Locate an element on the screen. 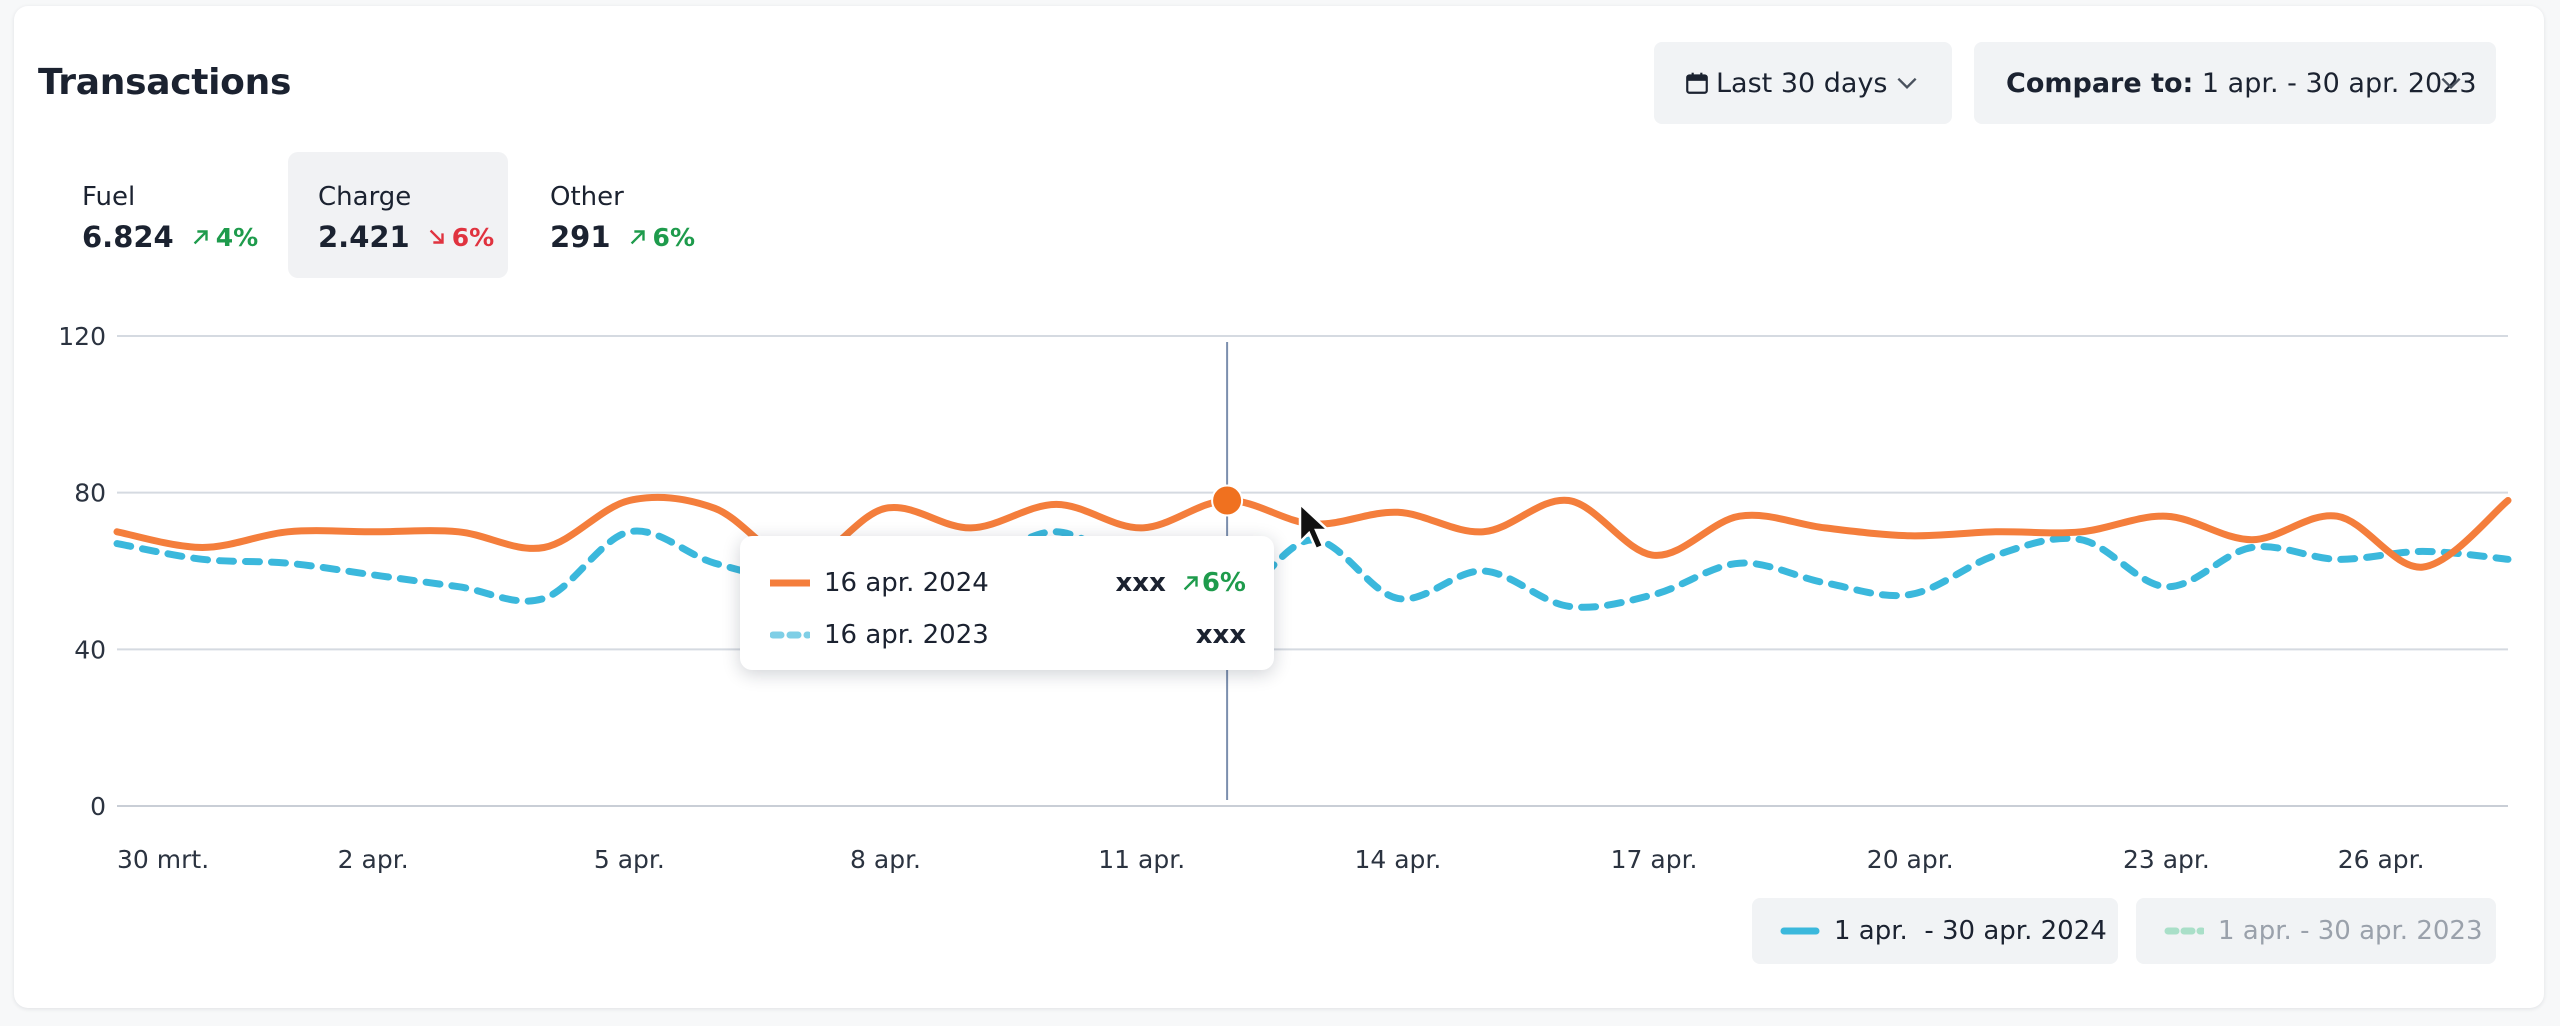 The image size is (2560, 1026). kpi-delta: 4% is located at coordinates (224, 237).